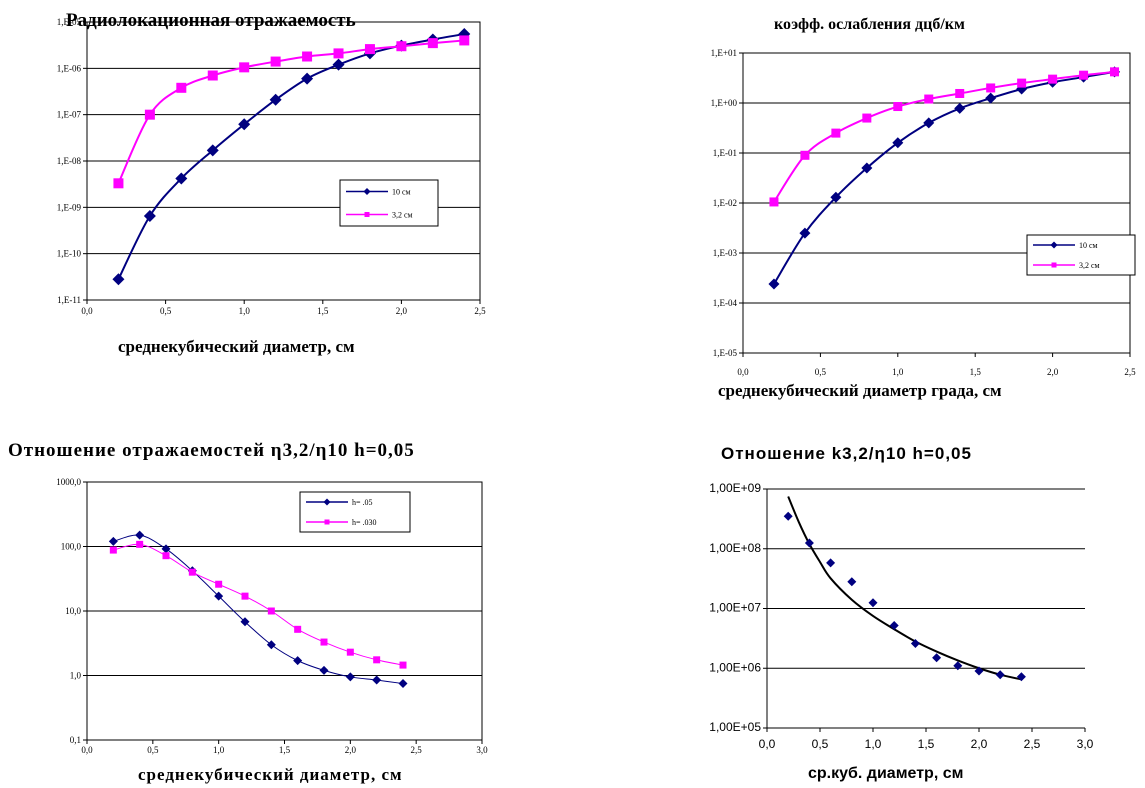 This screenshot has height=788, width=1145. I want to click on y-tick-label: 1,0, so click(76, 676).